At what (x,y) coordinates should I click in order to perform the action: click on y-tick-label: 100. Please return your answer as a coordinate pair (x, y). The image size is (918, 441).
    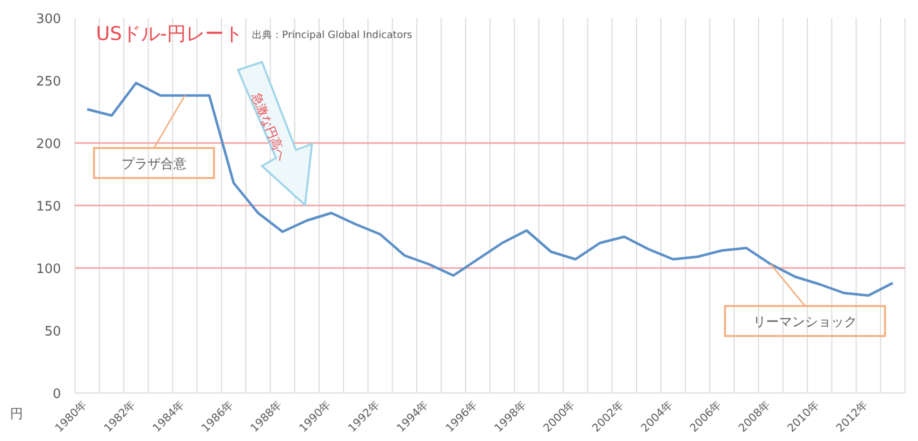
    Looking at the image, I should click on (48, 269).